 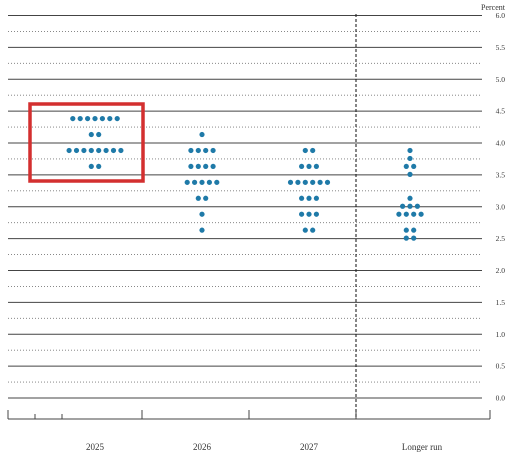 I want to click on y-tick-label: 2.0, so click(x=501, y=270).